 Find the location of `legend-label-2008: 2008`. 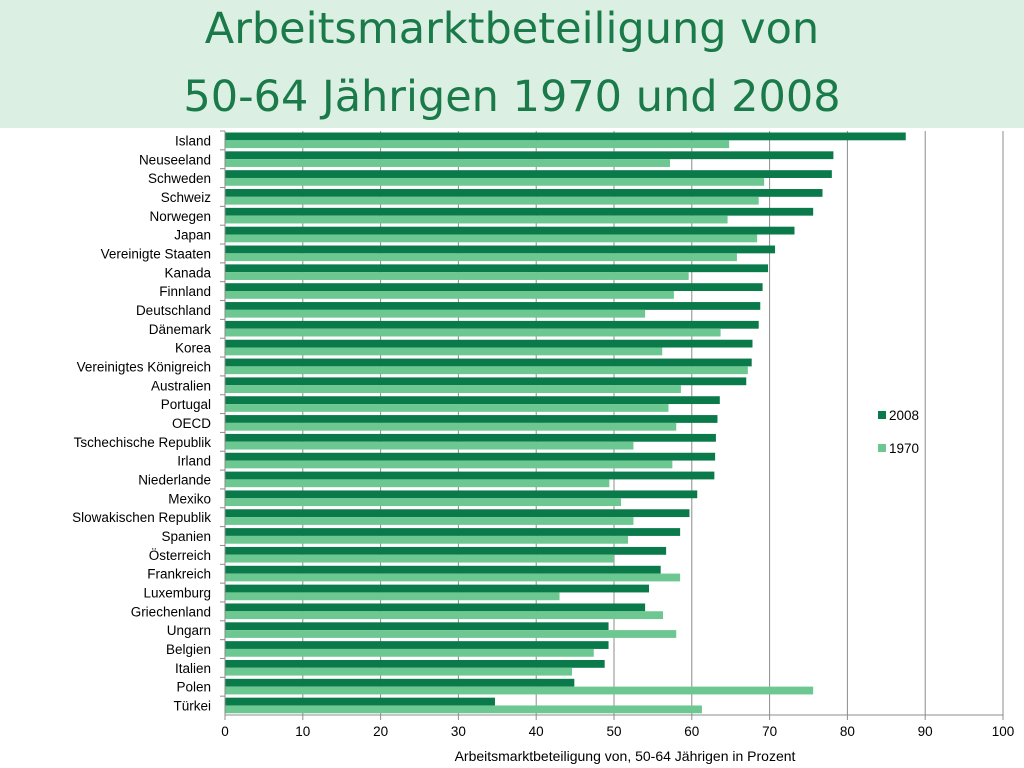

legend-label-2008: 2008 is located at coordinates (904, 415).